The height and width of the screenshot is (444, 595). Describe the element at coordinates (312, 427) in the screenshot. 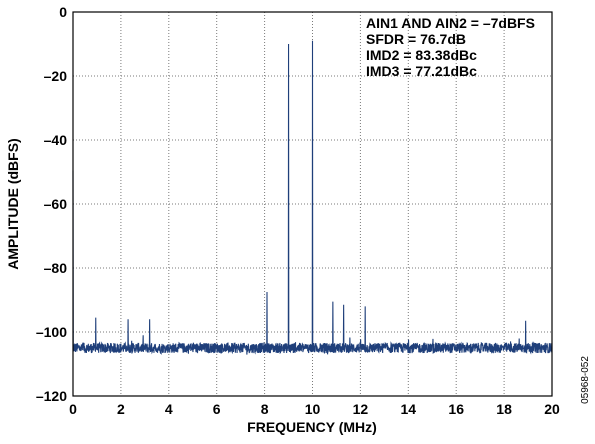

I see `x-axis-title: FREQUENCY (MHz)` at that location.